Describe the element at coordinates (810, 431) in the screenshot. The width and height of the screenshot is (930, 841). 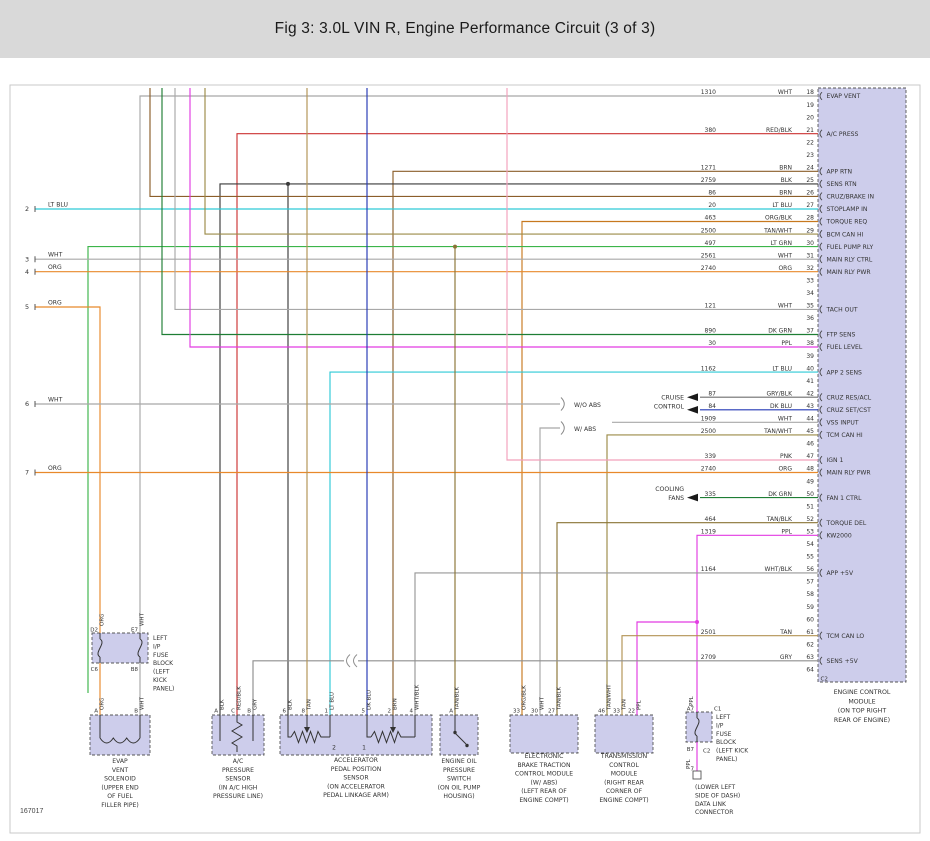
I see `ecm-pin-number: 45` at that location.